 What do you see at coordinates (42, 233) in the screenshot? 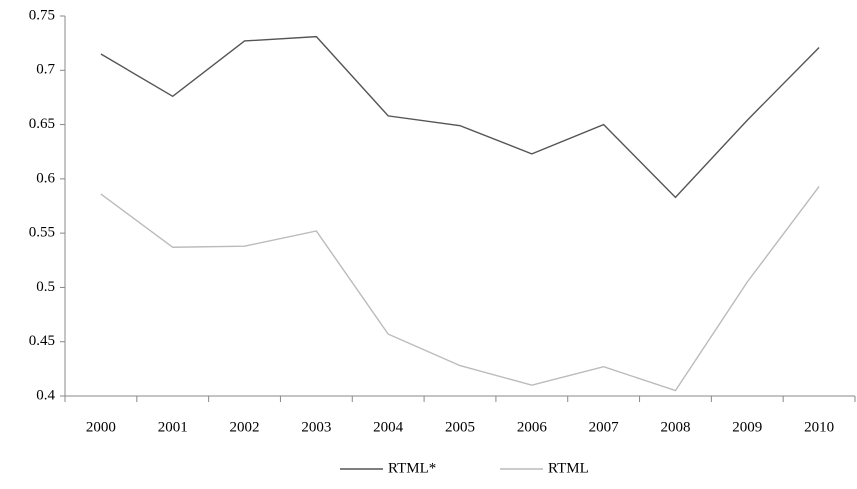
I see `y-tick-label: 0.55` at bounding box center [42, 233].